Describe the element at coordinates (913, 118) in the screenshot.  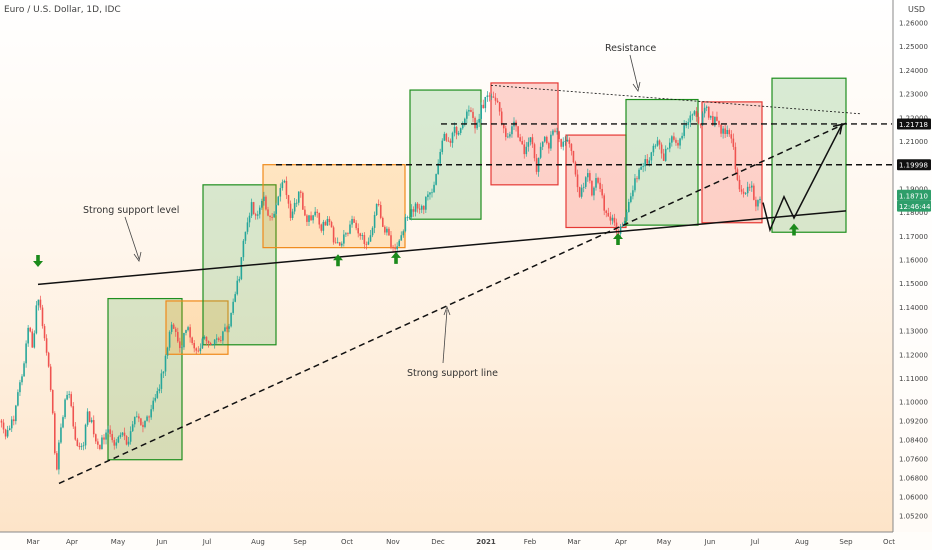
I see `price-tick-label: 1.22000` at that location.